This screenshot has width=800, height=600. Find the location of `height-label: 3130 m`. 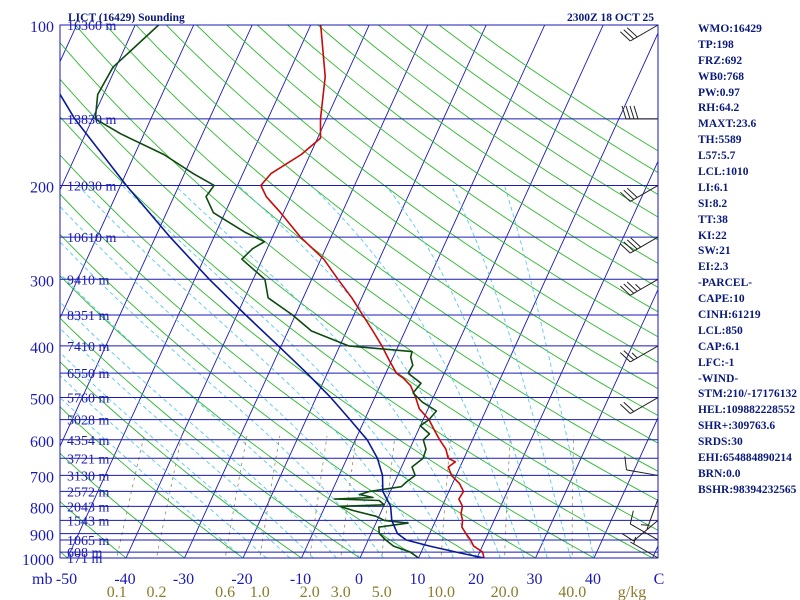

height-label: 3130 m is located at coordinates (88, 476).